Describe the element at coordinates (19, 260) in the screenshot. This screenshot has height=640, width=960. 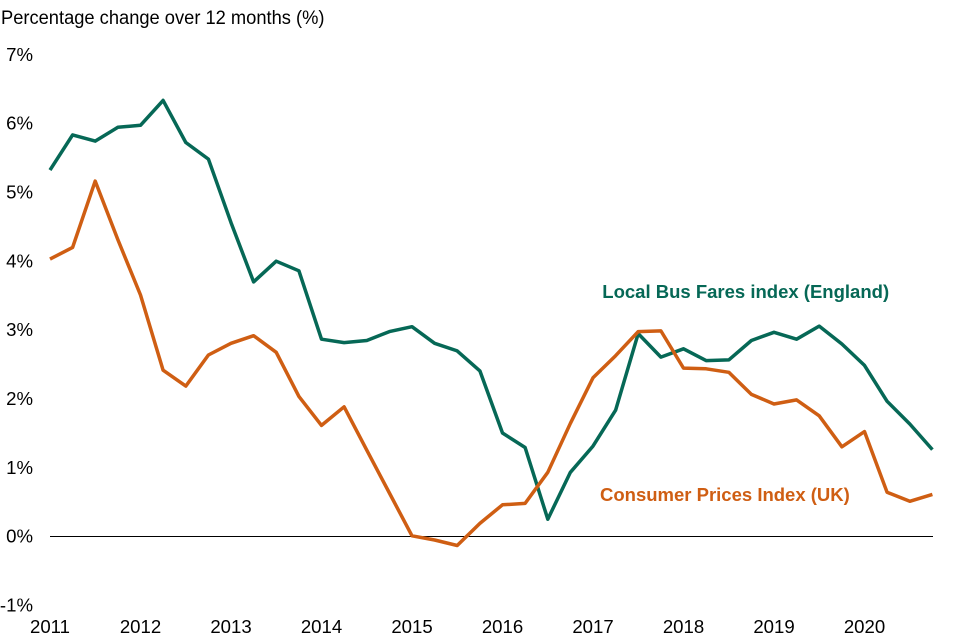
I see `svg-text: 4%` at that location.